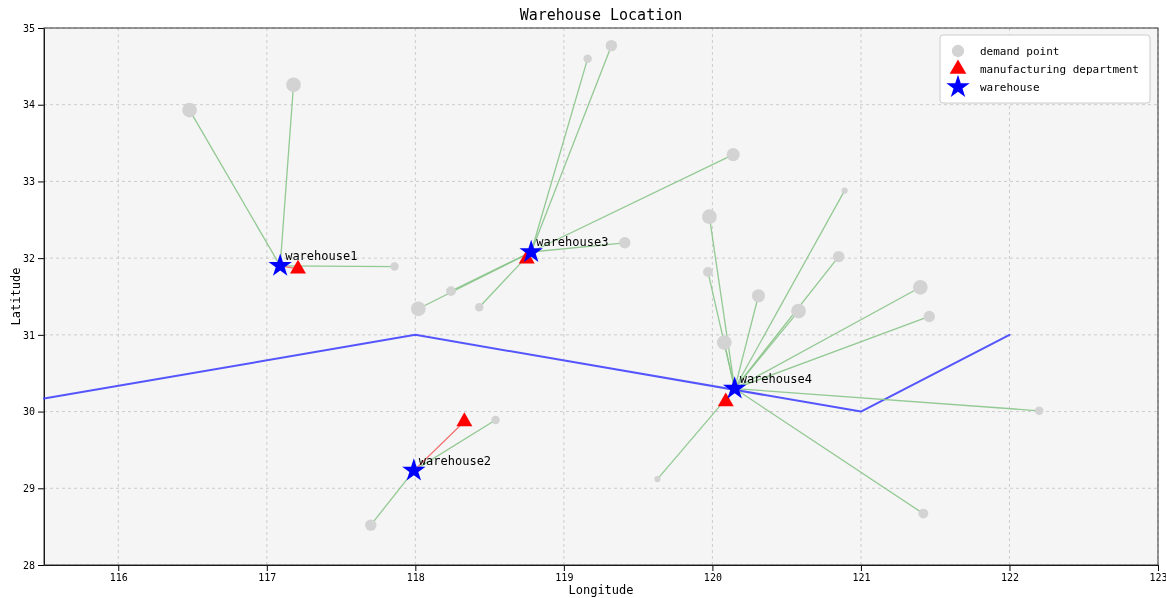 The image size is (1166, 598). I want to click on chart-title: Warehouse Location, so click(601, 15).